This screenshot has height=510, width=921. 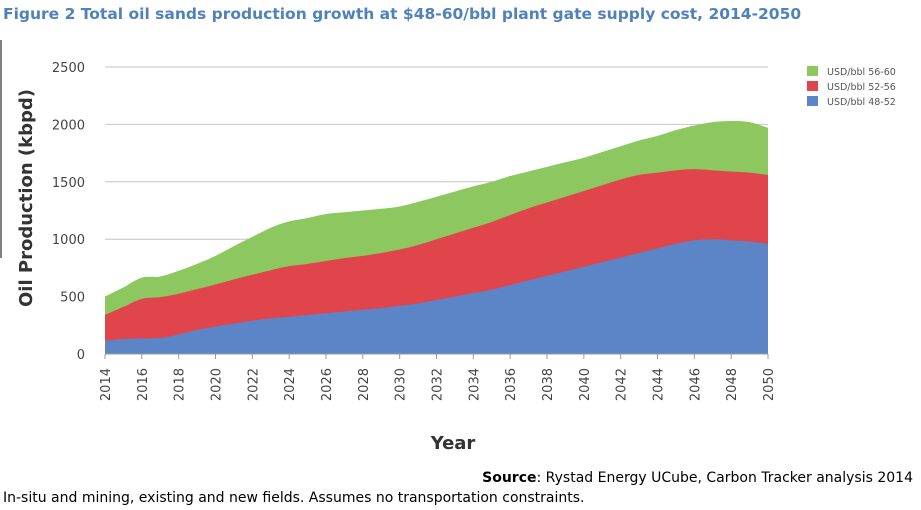 I want to click on y-tick-label: 500, so click(x=72, y=298).